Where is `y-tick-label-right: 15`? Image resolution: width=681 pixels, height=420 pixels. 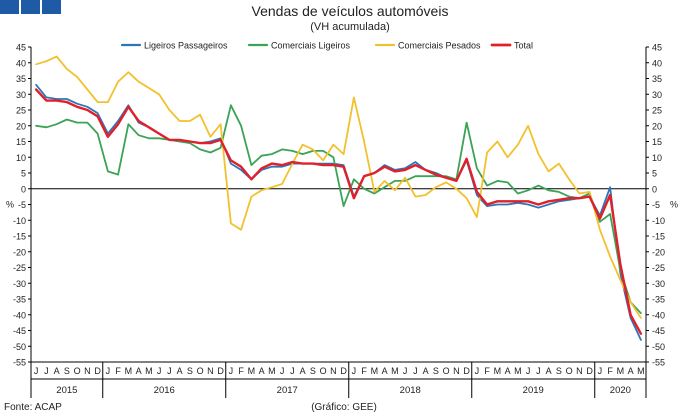 y-tick-label-right: 15 is located at coordinates (657, 142).